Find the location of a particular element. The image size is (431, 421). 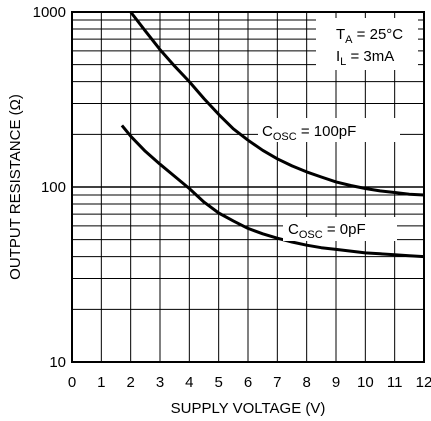

conditions-legend: TA = 25°C IL = 3mA is located at coordinates (367, 44).